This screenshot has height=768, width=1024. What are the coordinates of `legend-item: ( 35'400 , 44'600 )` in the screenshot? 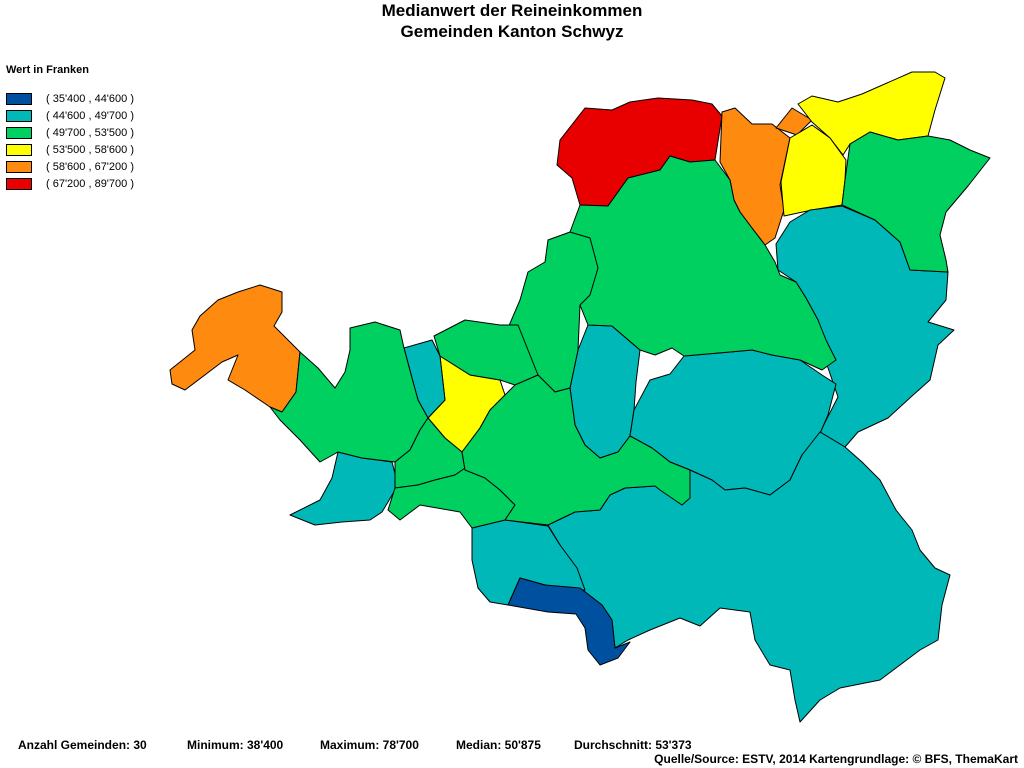 It's located at (70, 98).